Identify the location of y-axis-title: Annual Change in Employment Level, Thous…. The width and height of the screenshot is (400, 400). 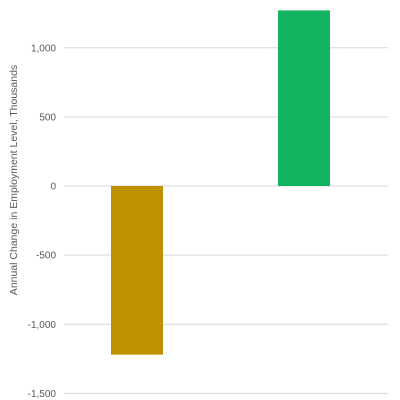
(14, 180).